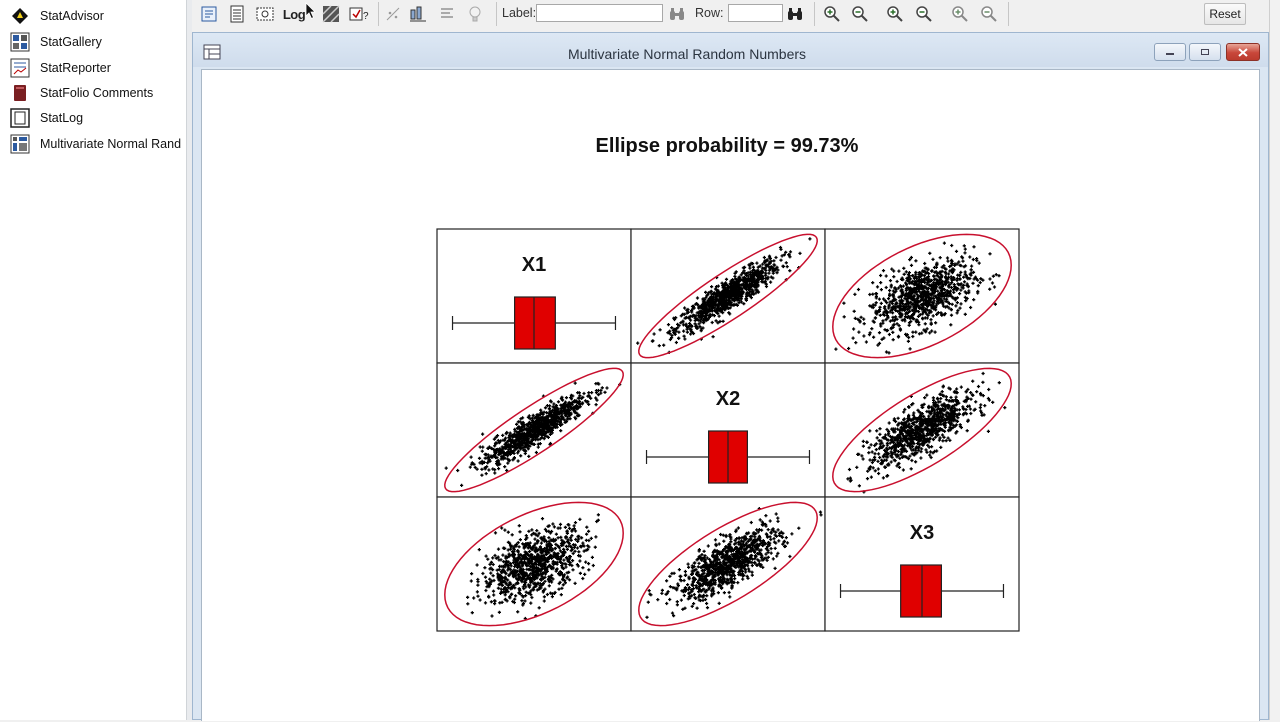 The height and width of the screenshot is (722, 1280). What do you see at coordinates (311, 11) in the screenshot?
I see `mouse-cursor-icon` at bounding box center [311, 11].